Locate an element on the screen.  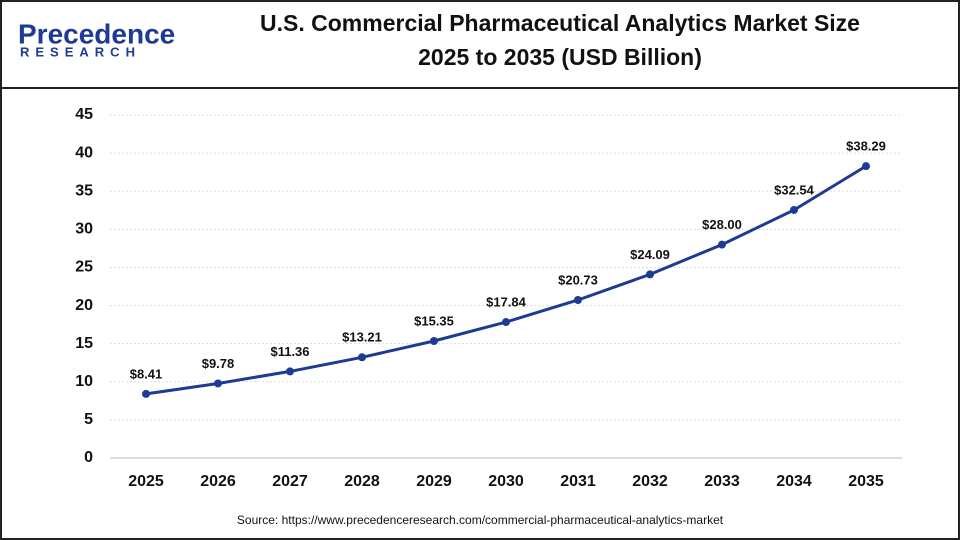
value-label: $38.29 is located at coordinates (866, 146).